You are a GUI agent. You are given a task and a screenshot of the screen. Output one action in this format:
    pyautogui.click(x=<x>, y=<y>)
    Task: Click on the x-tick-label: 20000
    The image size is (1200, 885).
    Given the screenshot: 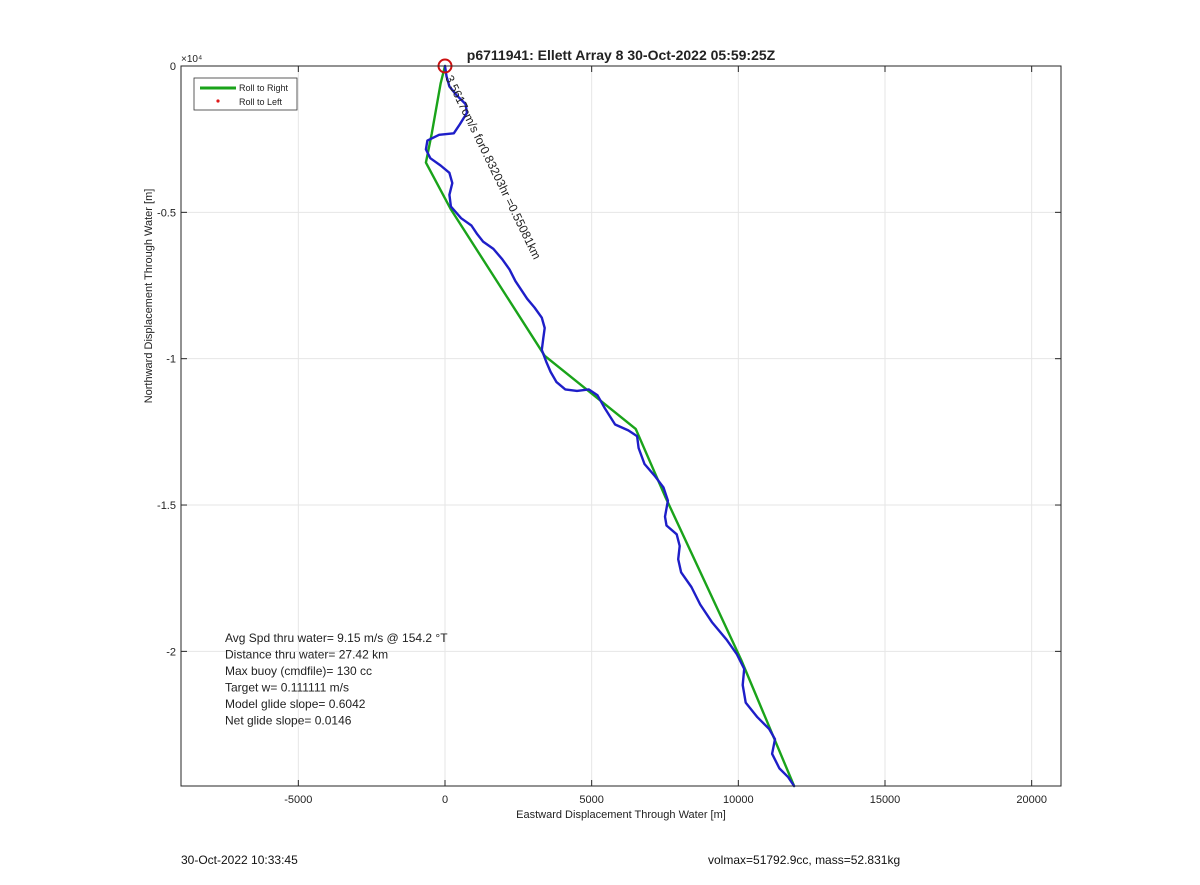 What is the action you would take?
    pyautogui.click(x=1031, y=800)
    